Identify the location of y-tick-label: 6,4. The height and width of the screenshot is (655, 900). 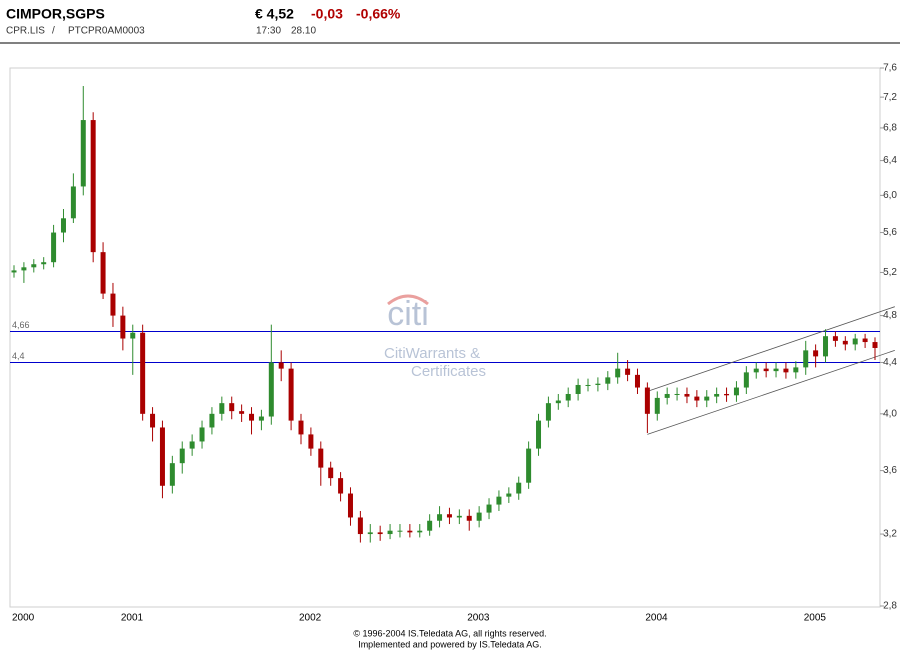
(890, 160).